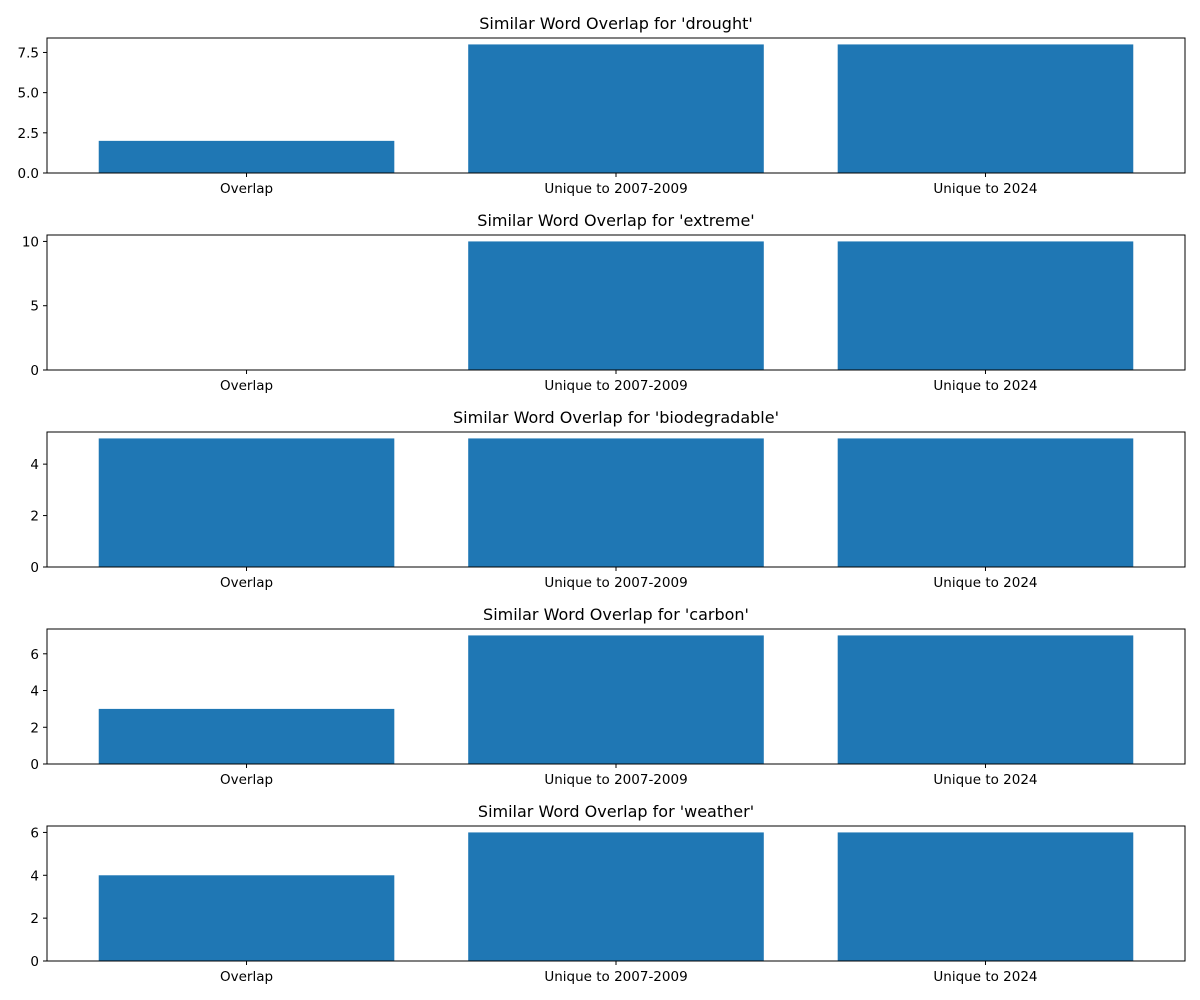 This screenshot has height=1000, width=1200. I want to click on y-tick-label: 7.5, so click(28, 53).